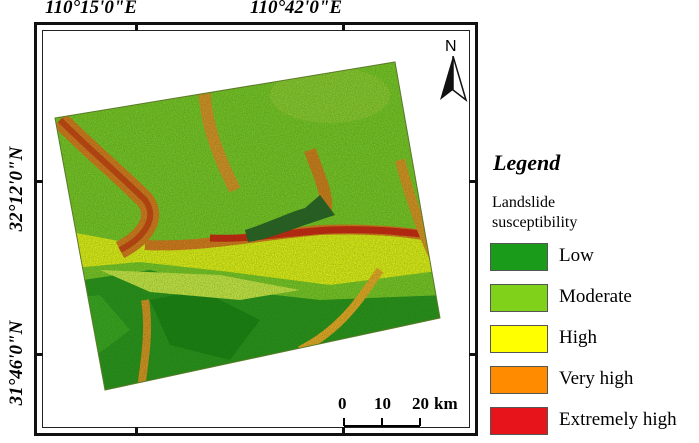  Describe the element at coordinates (451, 46) in the screenshot. I see `north-label: N` at that location.